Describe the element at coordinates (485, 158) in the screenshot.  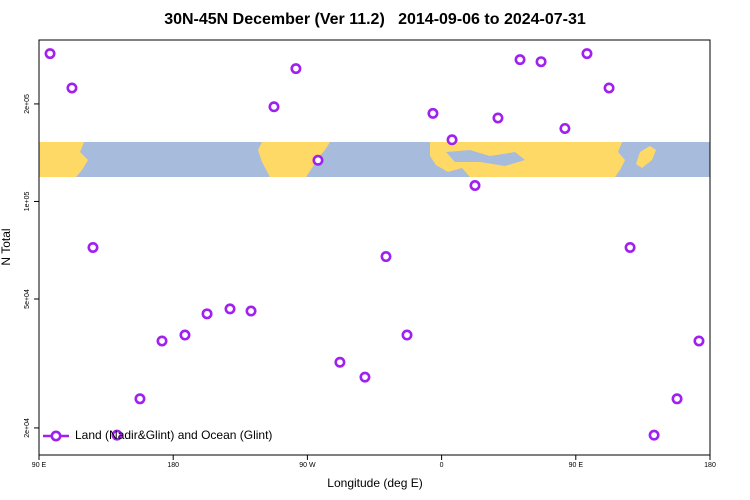
I see `sea` at that location.